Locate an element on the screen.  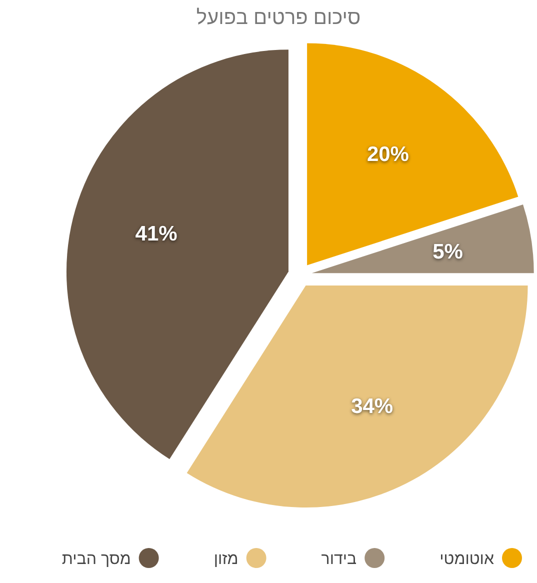
legend-label: אוטומטי is located at coordinates (467, 559).